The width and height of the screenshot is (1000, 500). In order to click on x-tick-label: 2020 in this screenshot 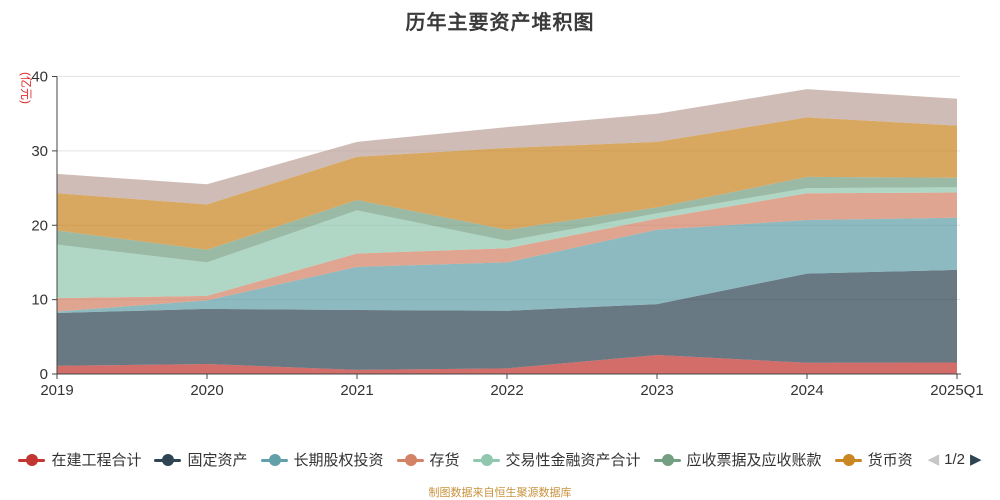, I will do `click(206, 390)`.